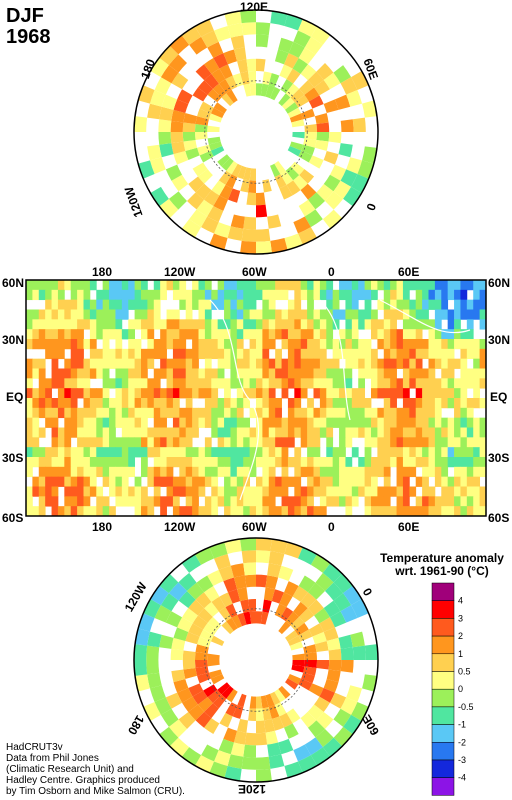 The width and height of the screenshot is (512, 800). I want to click on legend-tick-label: 3, so click(460, 618).